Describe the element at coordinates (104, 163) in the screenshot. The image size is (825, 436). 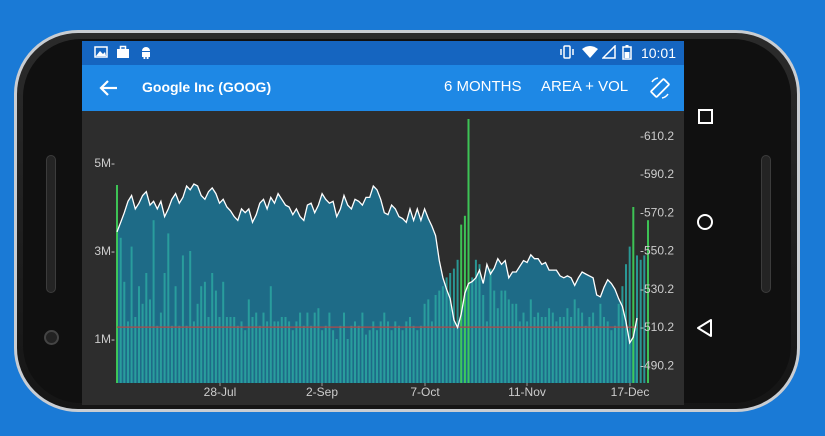
I see `volume-tick-label: 5M-` at that location.